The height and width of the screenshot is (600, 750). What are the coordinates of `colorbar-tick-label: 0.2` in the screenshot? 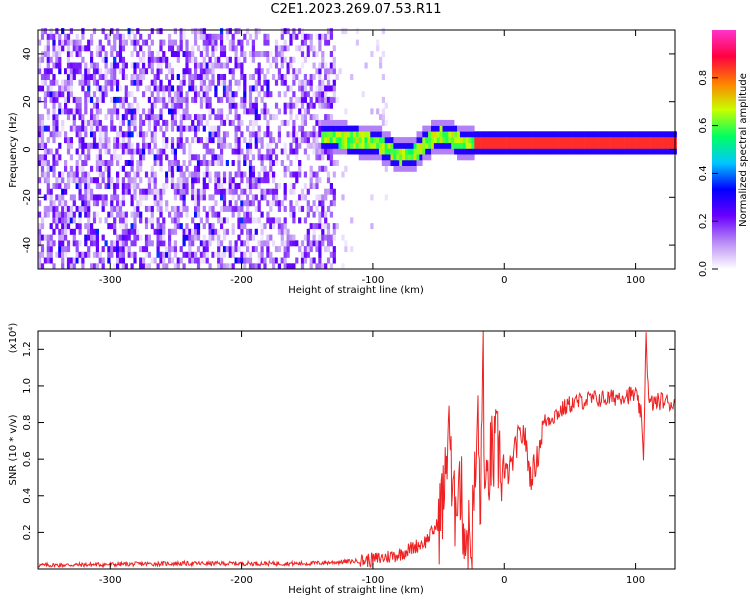 It's located at (703, 221).